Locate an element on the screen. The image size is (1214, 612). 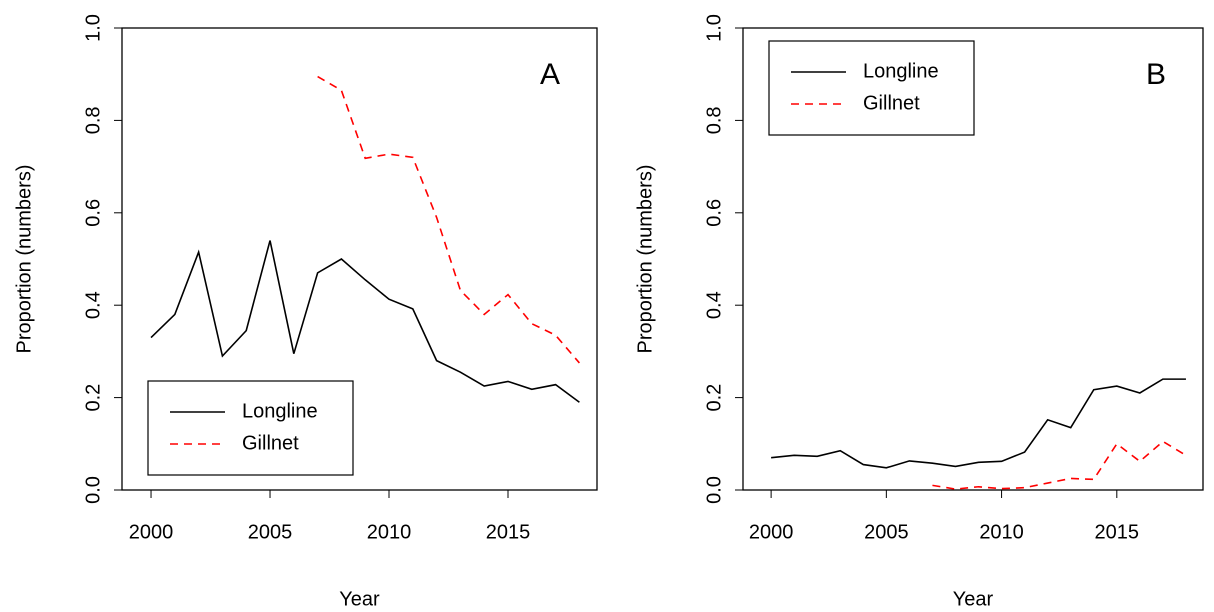
panel-label: A is located at coordinates (550, 74).